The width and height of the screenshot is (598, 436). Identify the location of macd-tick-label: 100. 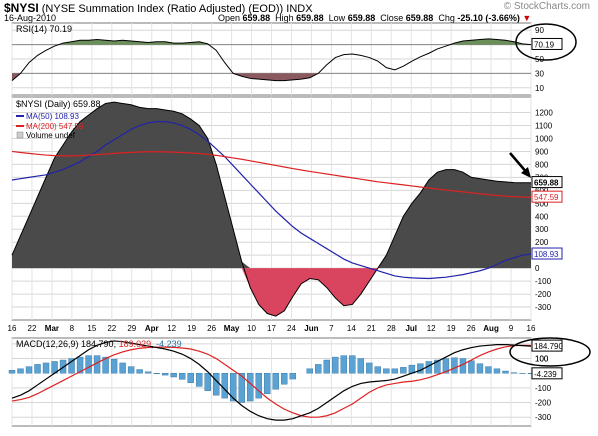
(542, 359).